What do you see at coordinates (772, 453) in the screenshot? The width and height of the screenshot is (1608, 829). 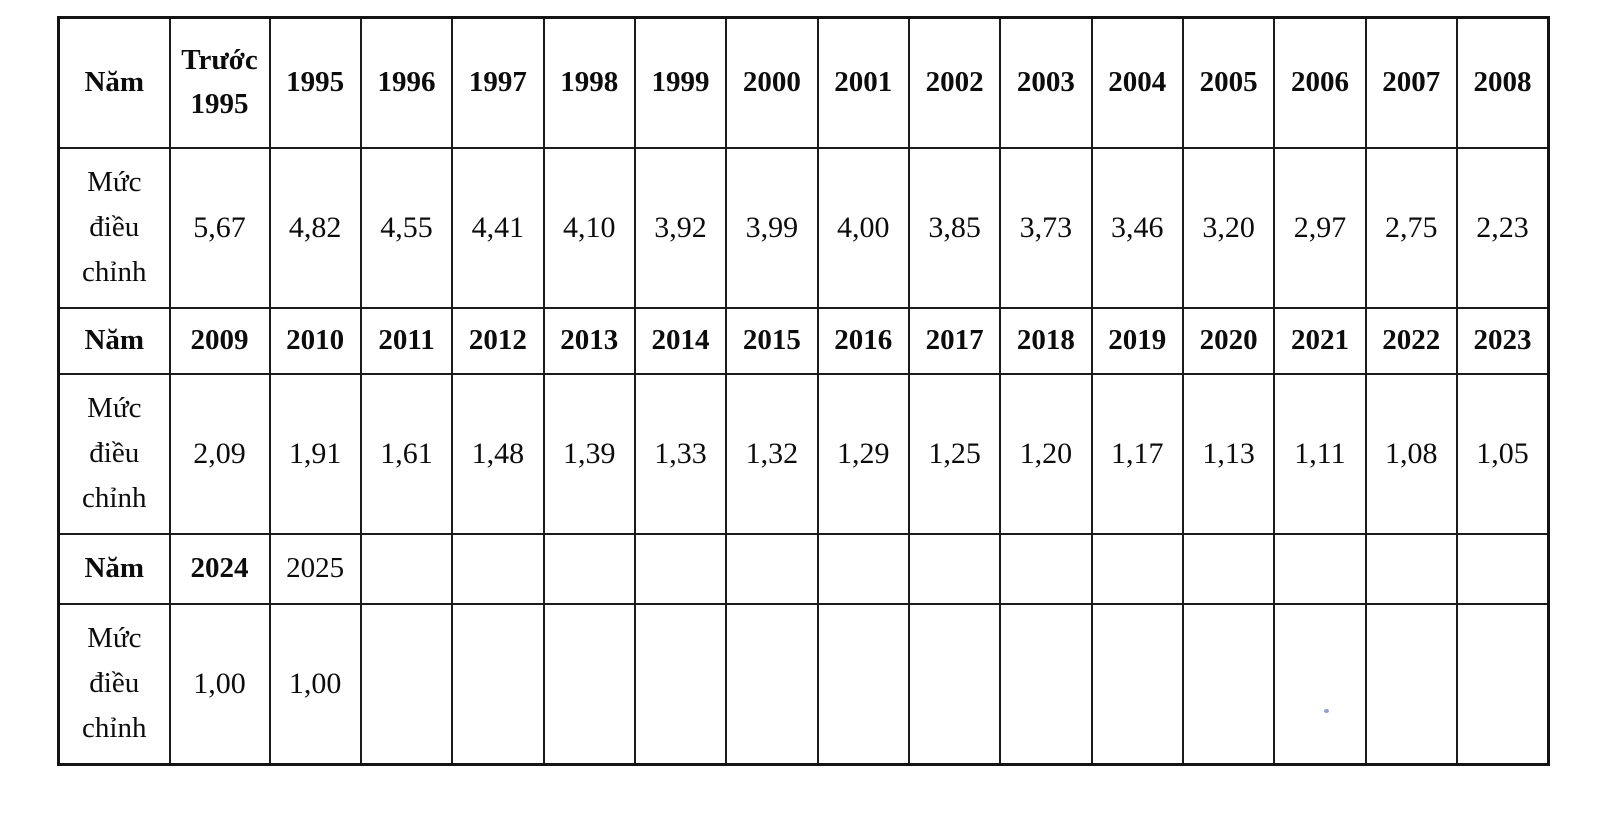 I see `value-cell: 1,32` at bounding box center [772, 453].